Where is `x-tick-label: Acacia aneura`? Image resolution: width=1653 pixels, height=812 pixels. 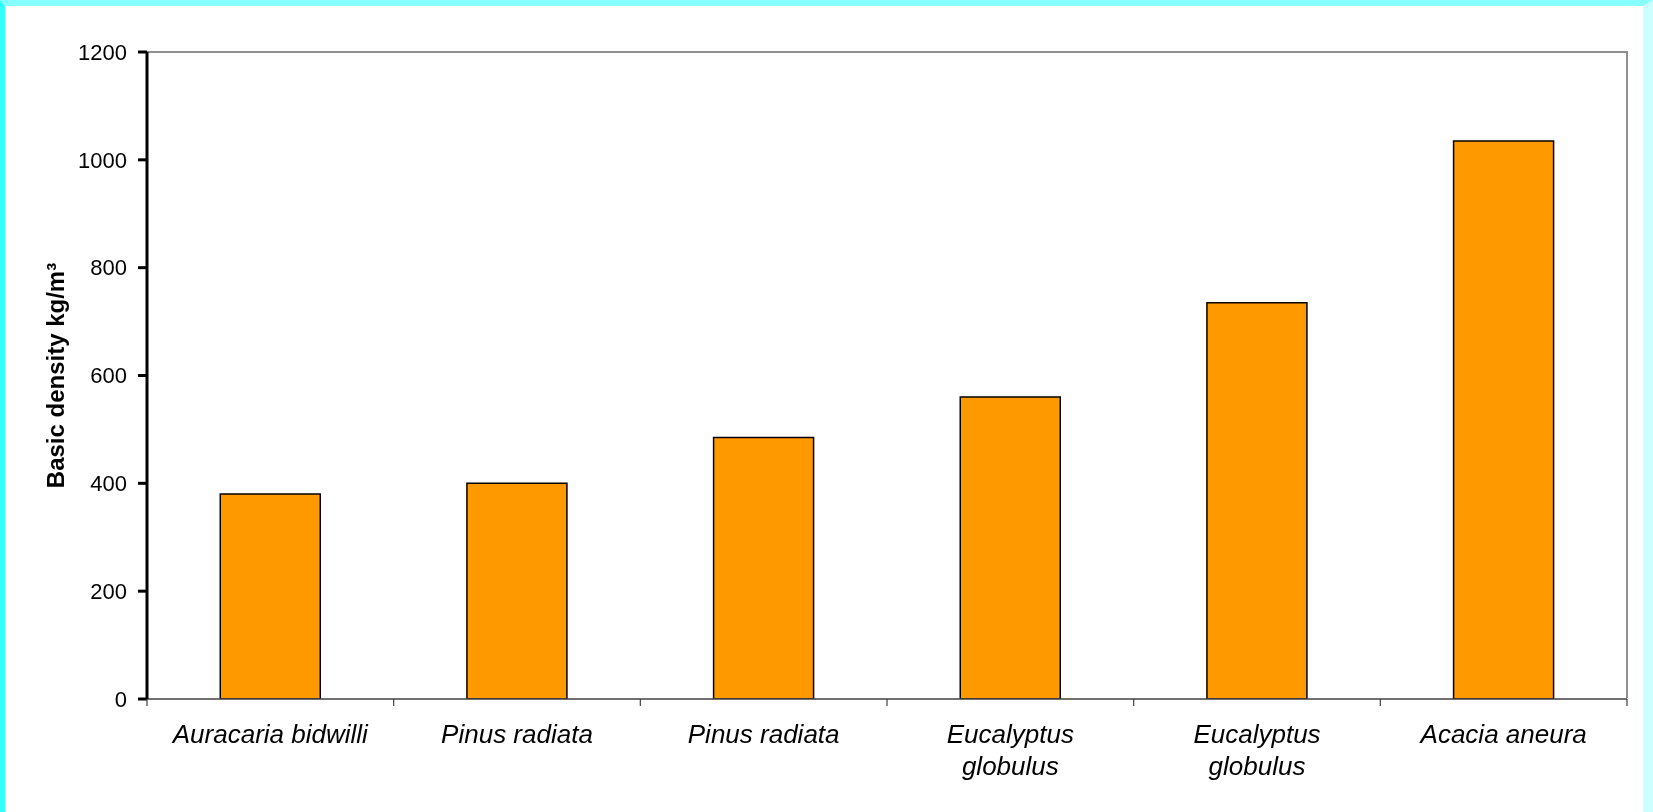
x-tick-label: Acacia aneura is located at coordinates (1502, 734).